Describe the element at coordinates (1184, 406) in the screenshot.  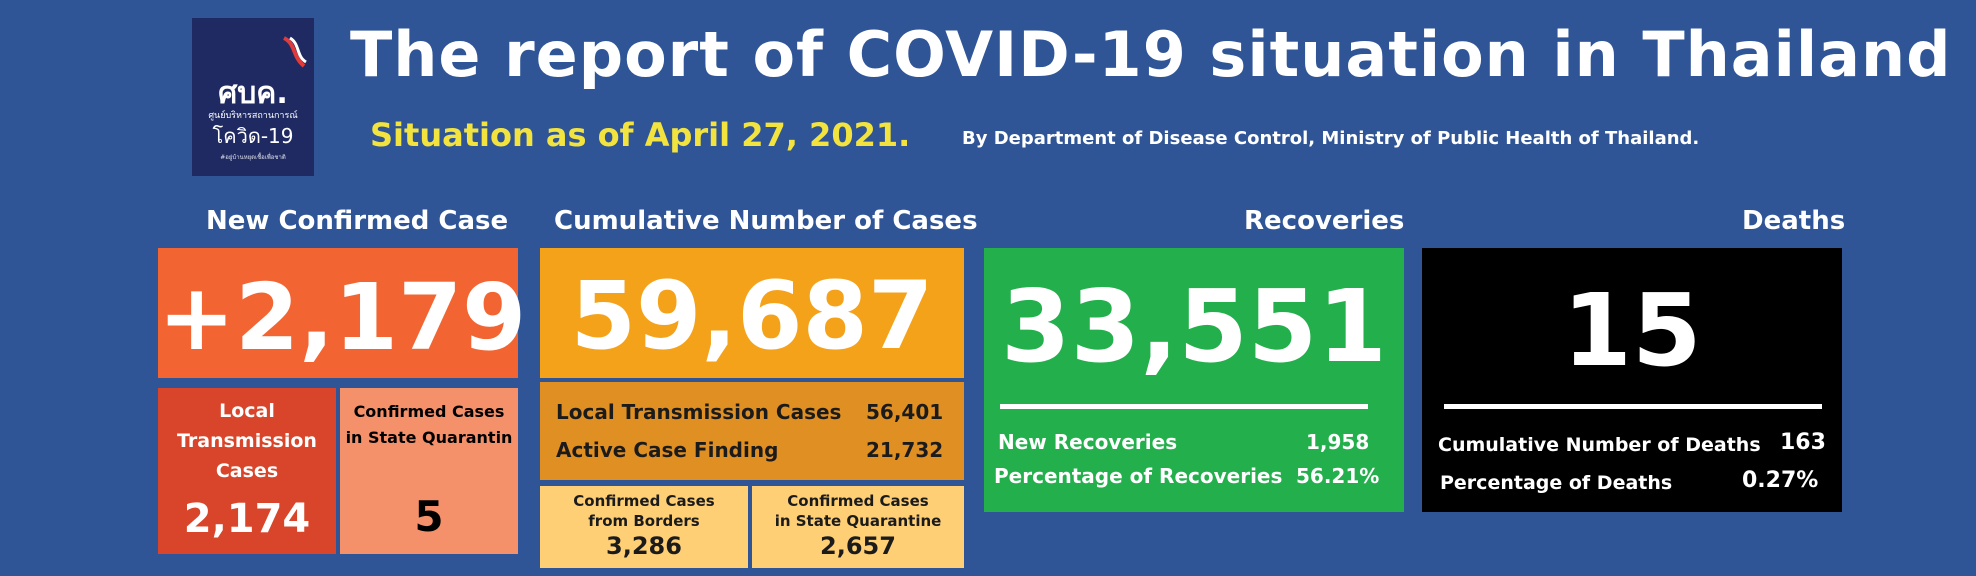
I see `recoveries-divider` at that location.